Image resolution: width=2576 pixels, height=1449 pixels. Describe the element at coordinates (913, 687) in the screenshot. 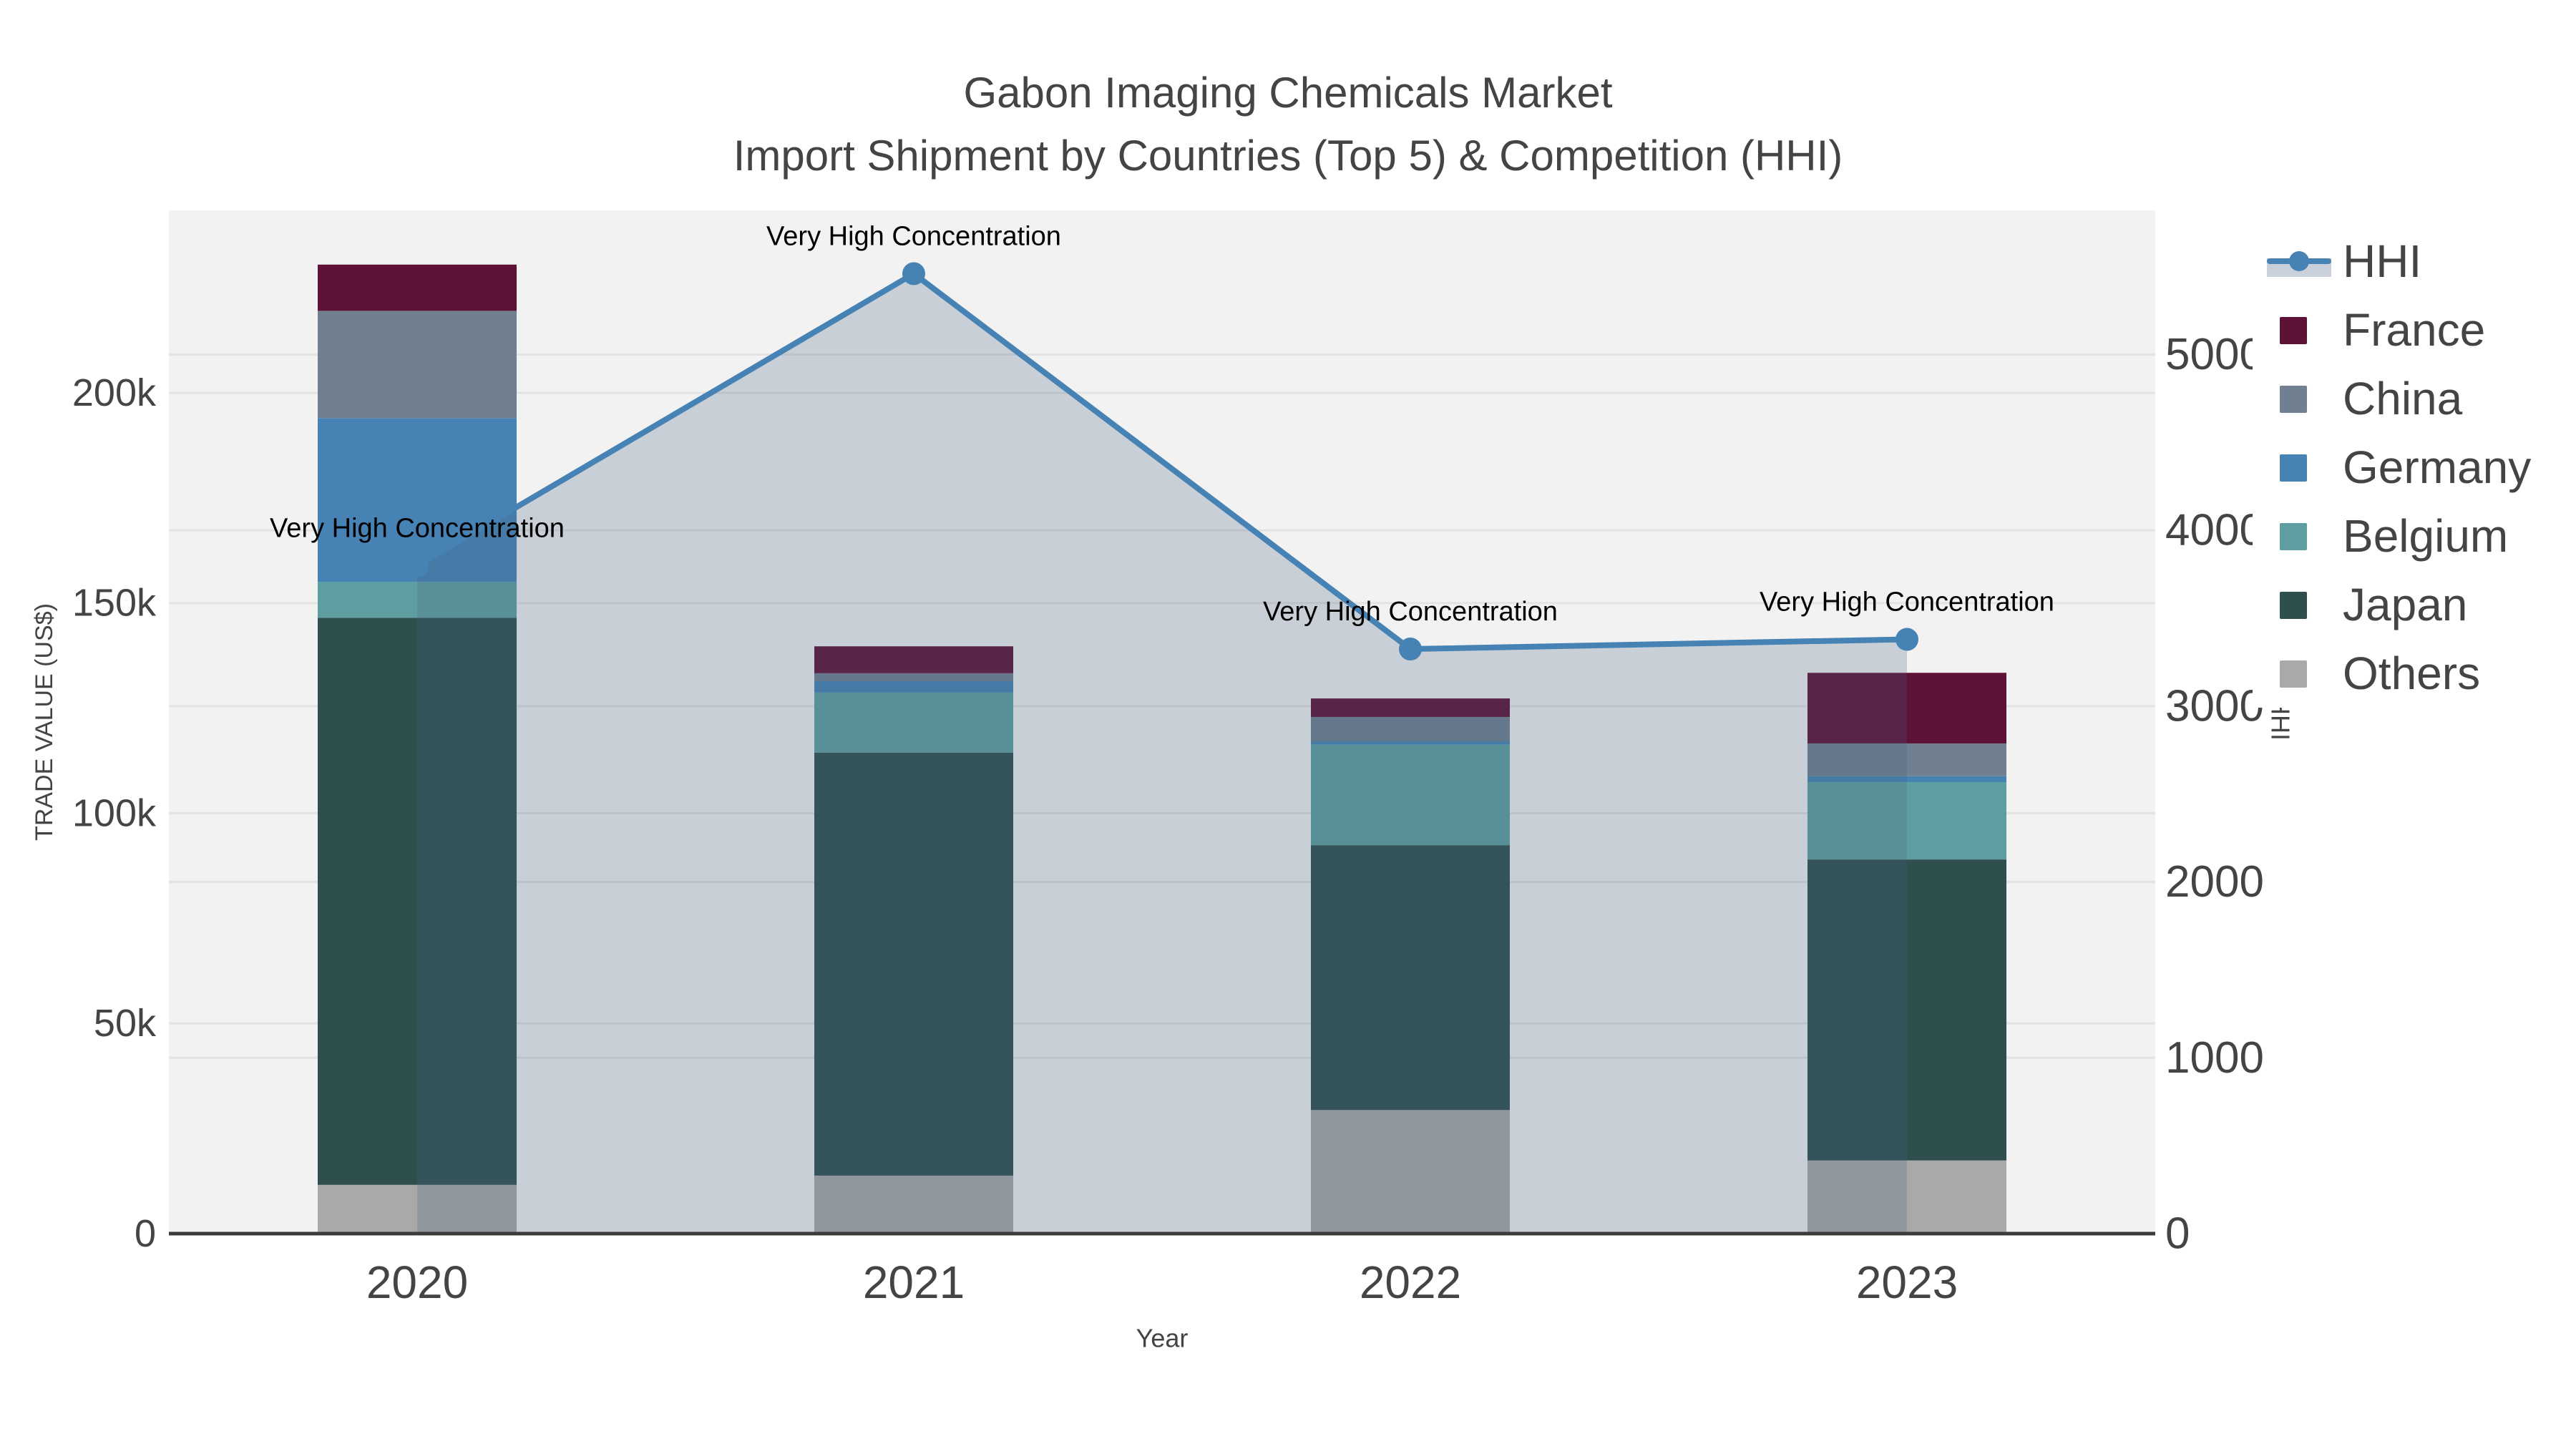

I see `bar-segment-2021-germany` at that location.